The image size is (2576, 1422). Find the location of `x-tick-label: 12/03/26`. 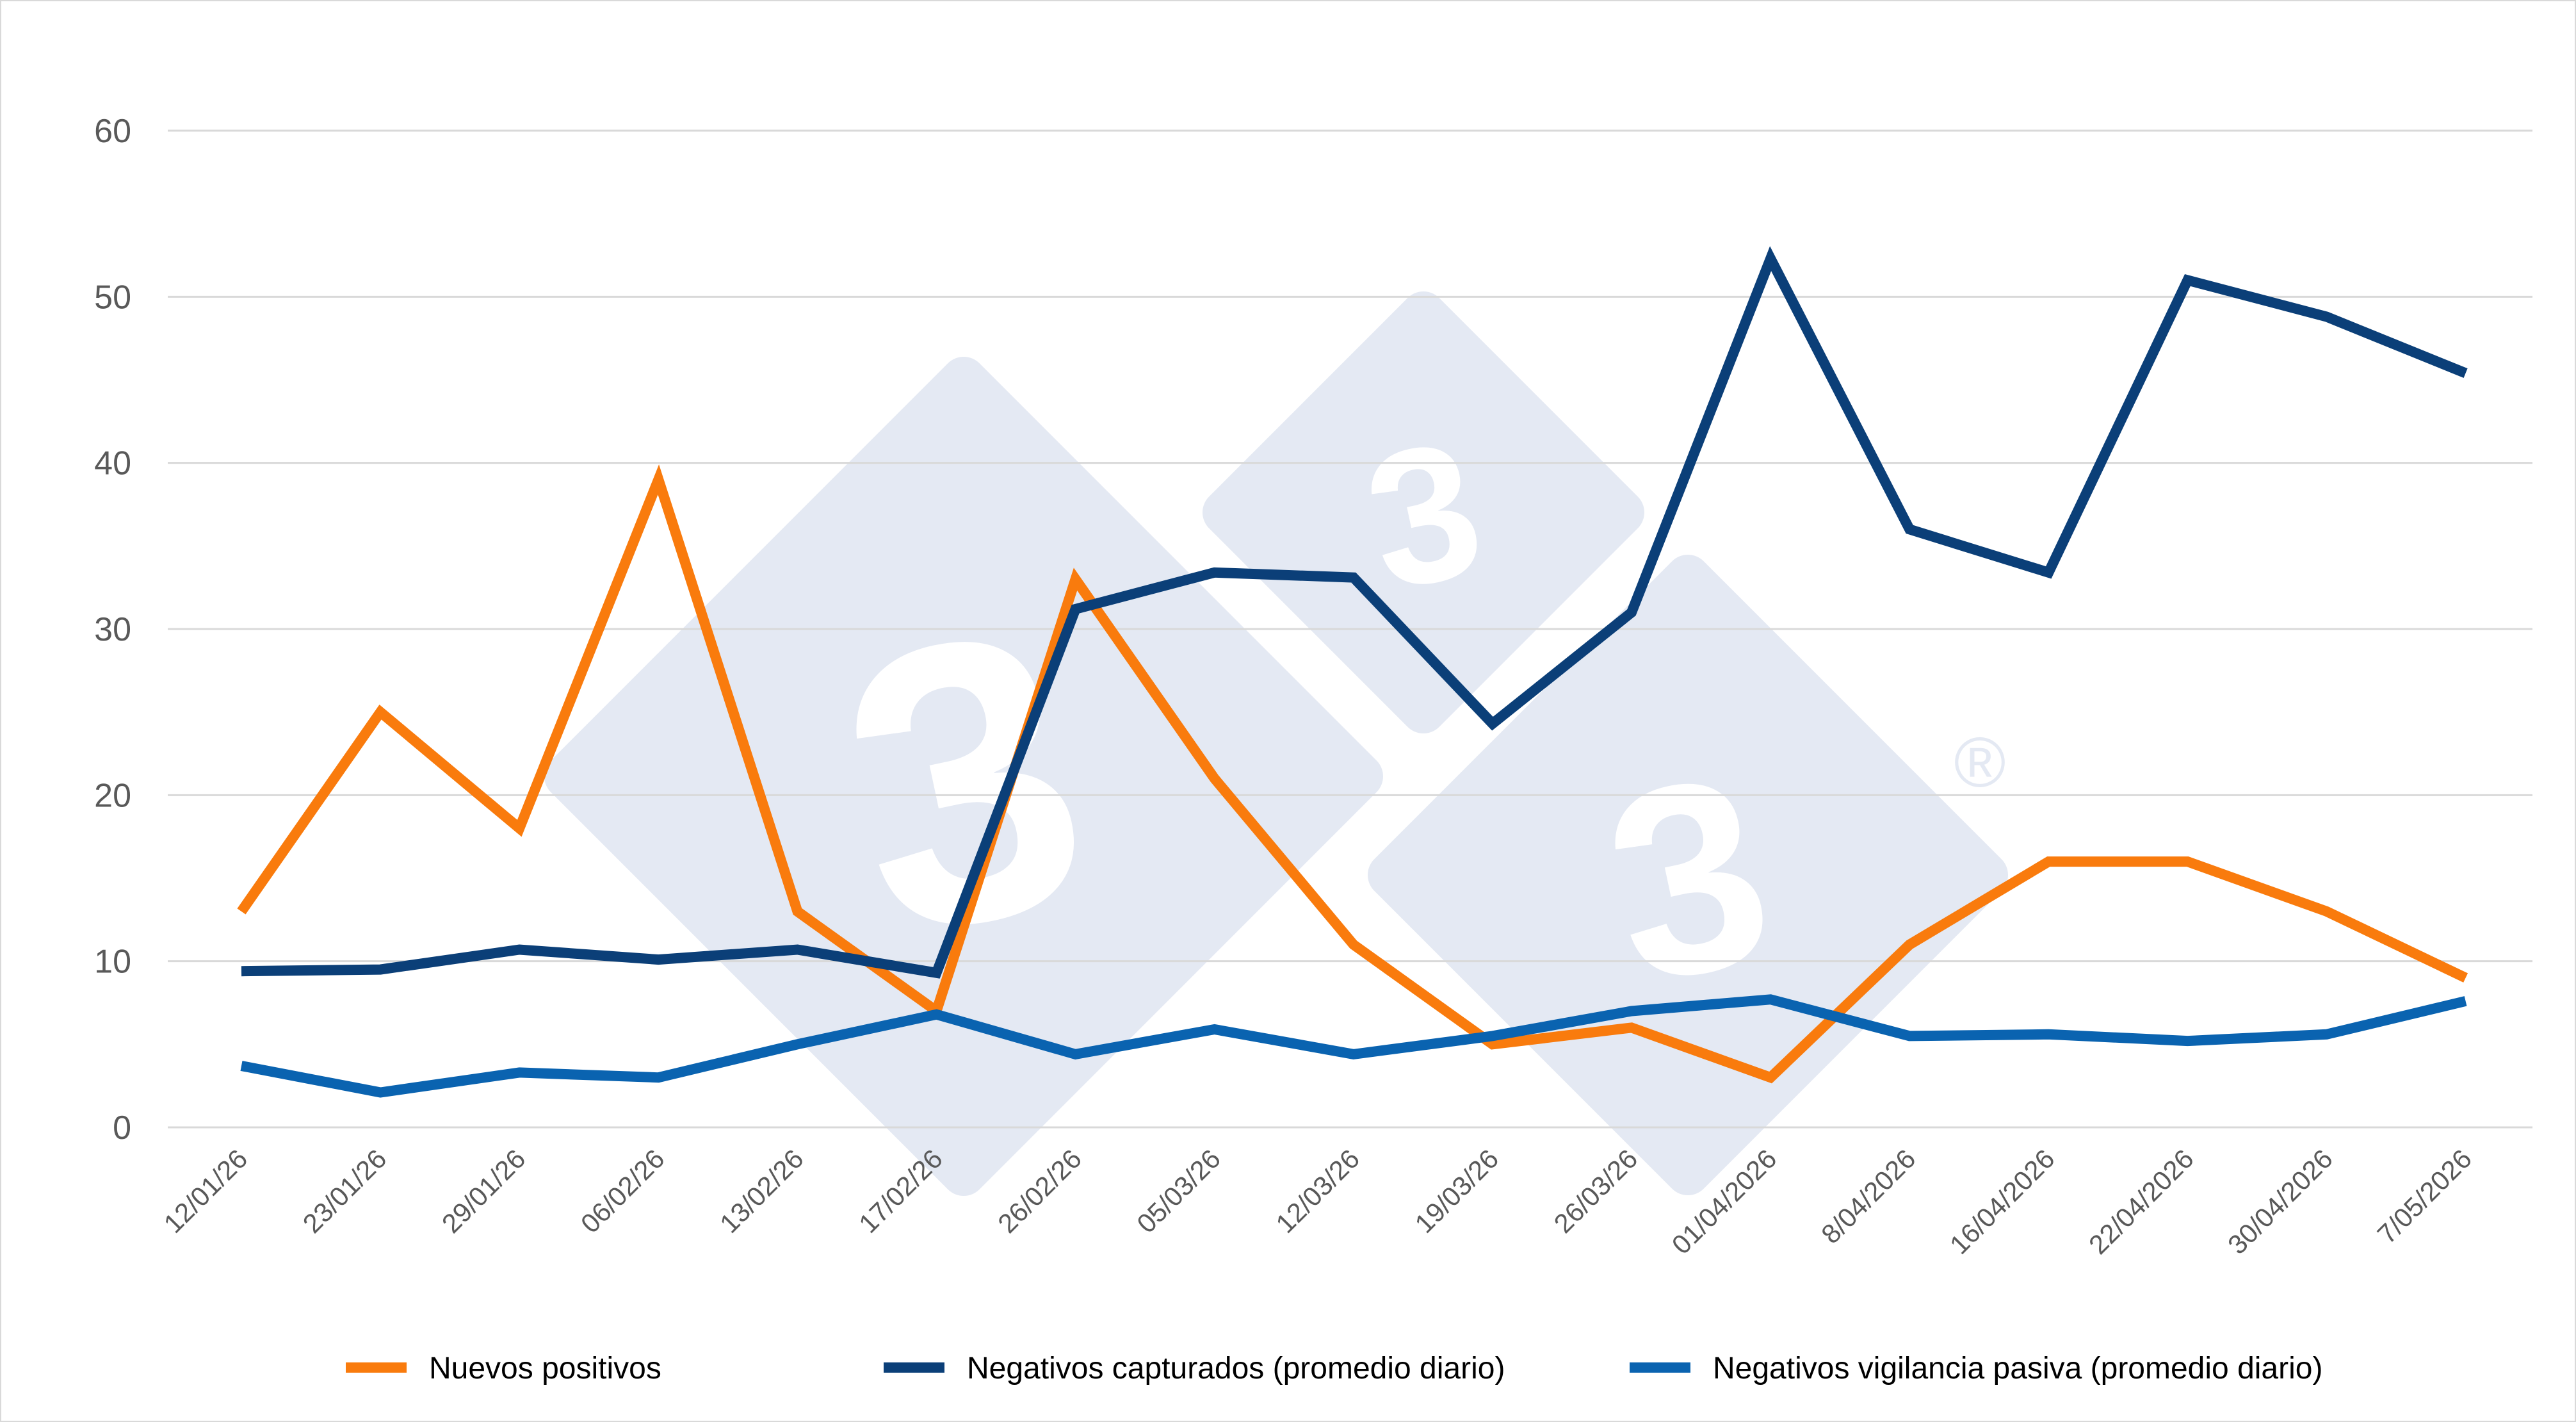

x-tick-label: 12/03/26 is located at coordinates (1317, 1191).